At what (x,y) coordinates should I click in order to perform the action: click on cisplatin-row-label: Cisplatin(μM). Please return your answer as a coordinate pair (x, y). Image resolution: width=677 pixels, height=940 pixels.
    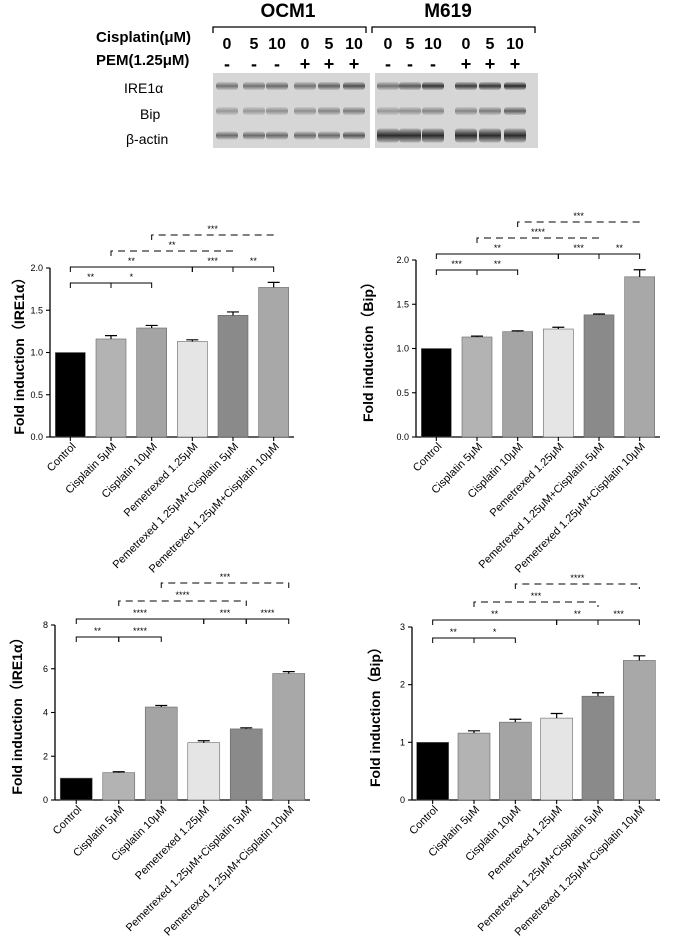
    Looking at the image, I should click on (143, 37).